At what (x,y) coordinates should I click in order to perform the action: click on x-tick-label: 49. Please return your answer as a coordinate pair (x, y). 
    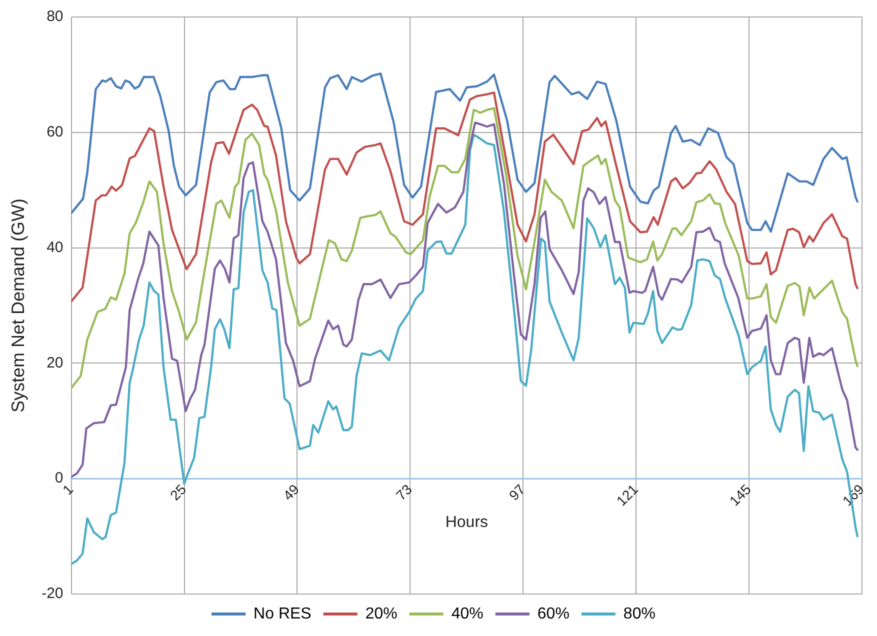
    Looking at the image, I should click on (291, 492).